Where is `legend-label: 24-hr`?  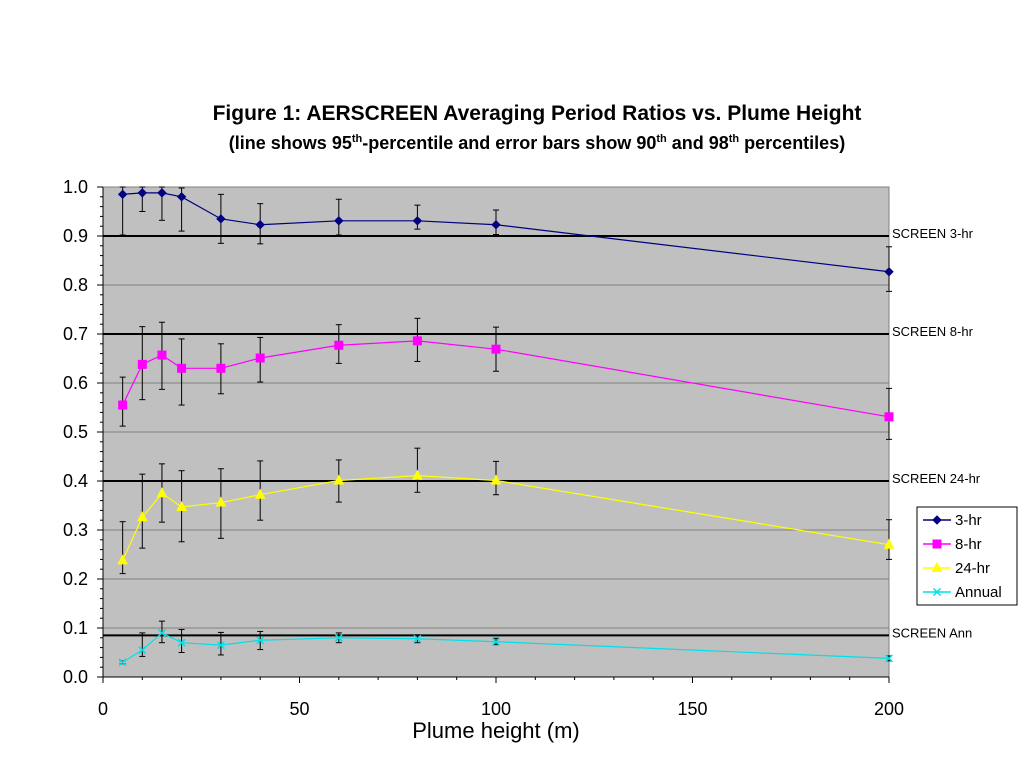
legend-label: 24-hr is located at coordinates (972, 568).